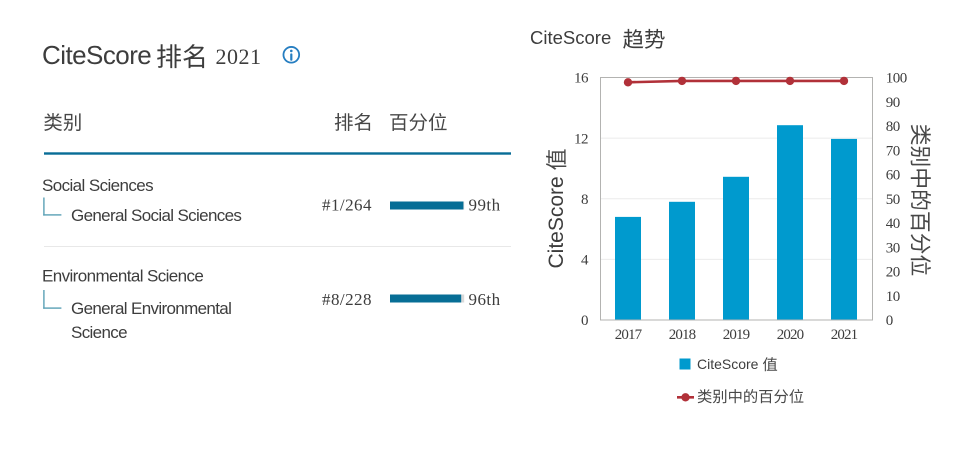 Image resolution: width=968 pixels, height=451 pixels. I want to click on svg-text: #1/264, so click(347, 205).